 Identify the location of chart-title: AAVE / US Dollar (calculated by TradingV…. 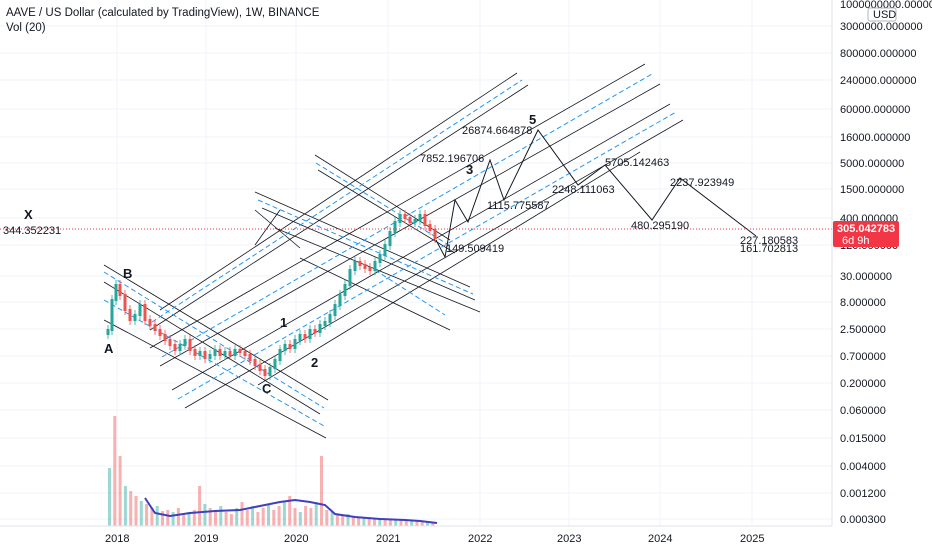
(163, 13).